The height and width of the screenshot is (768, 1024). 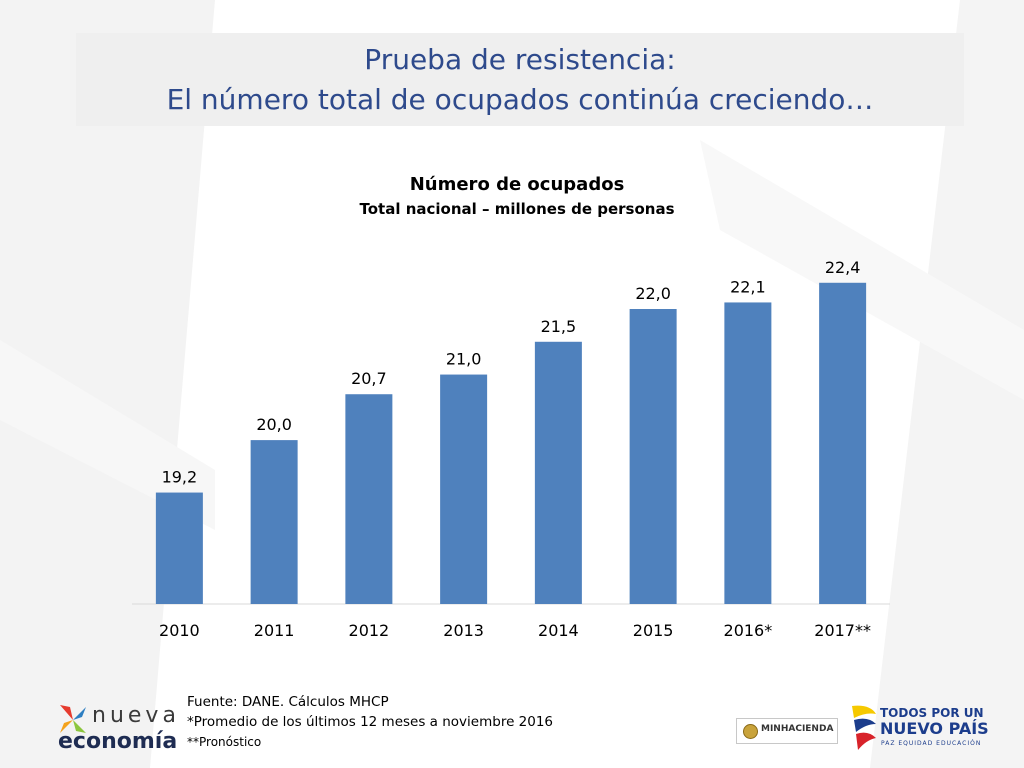 I want to click on source-note: Fuente: DANE. Cálculos MHCP, so click(x=288, y=702).